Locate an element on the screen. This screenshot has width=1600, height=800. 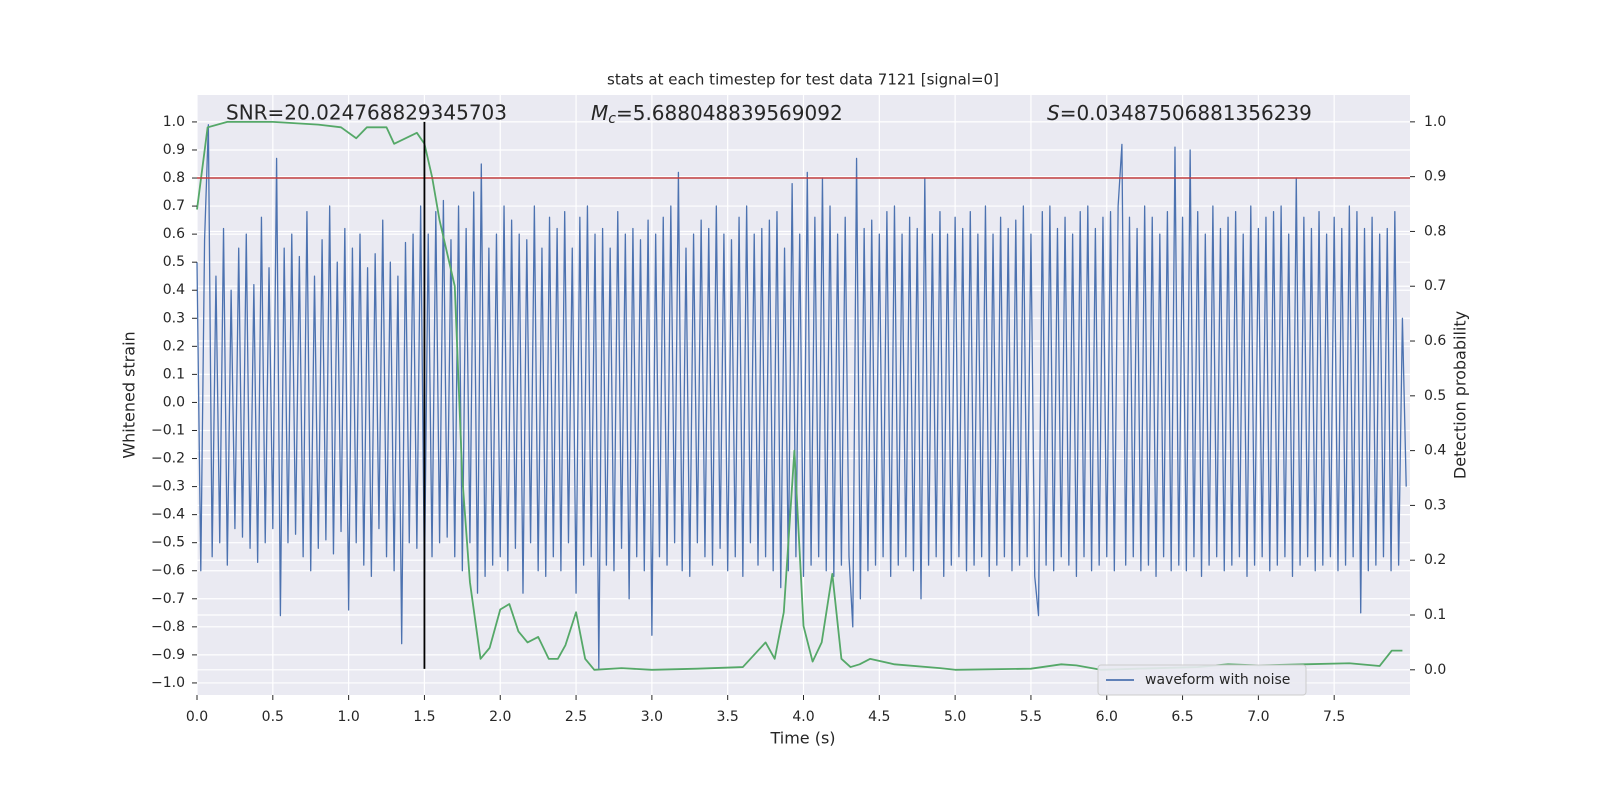
y-tick-label: 0.5 is located at coordinates (174, 262).